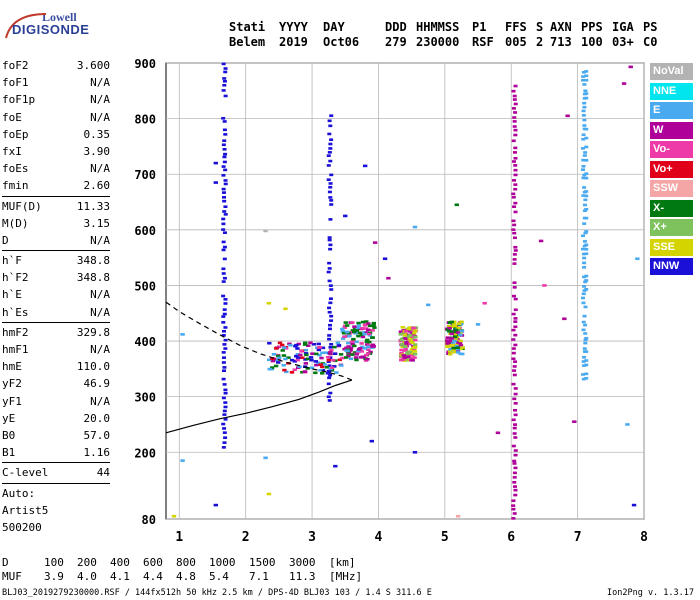  What do you see at coordinates (56, 117) in the screenshot?
I see `parameter-row: foE N/A` at bounding box center [56, 117].